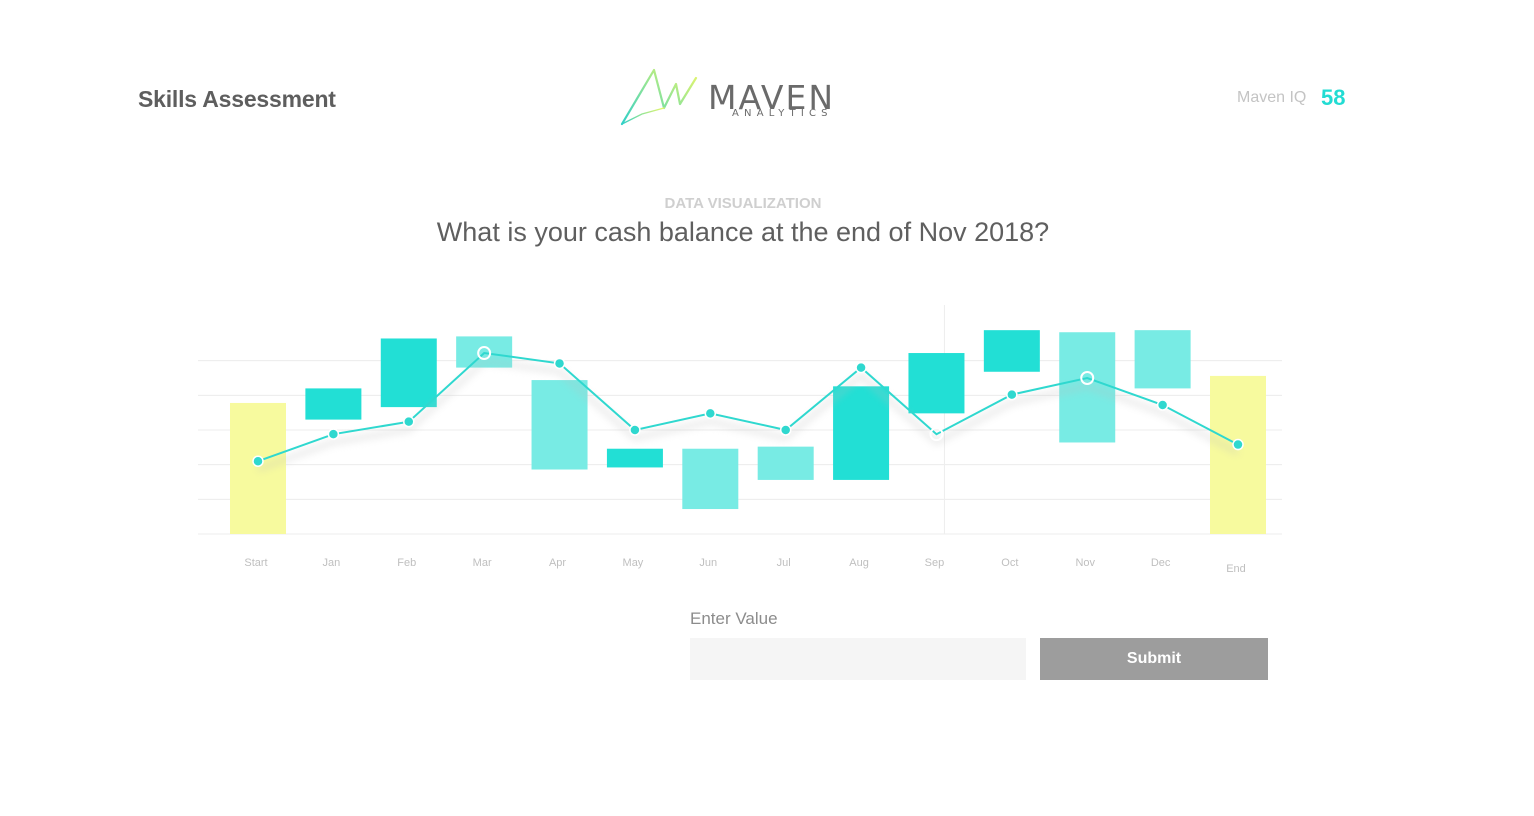 This screenshot has height=816, width=1534. I want to click on x-tick-label-end: End, so click(1236, 569).